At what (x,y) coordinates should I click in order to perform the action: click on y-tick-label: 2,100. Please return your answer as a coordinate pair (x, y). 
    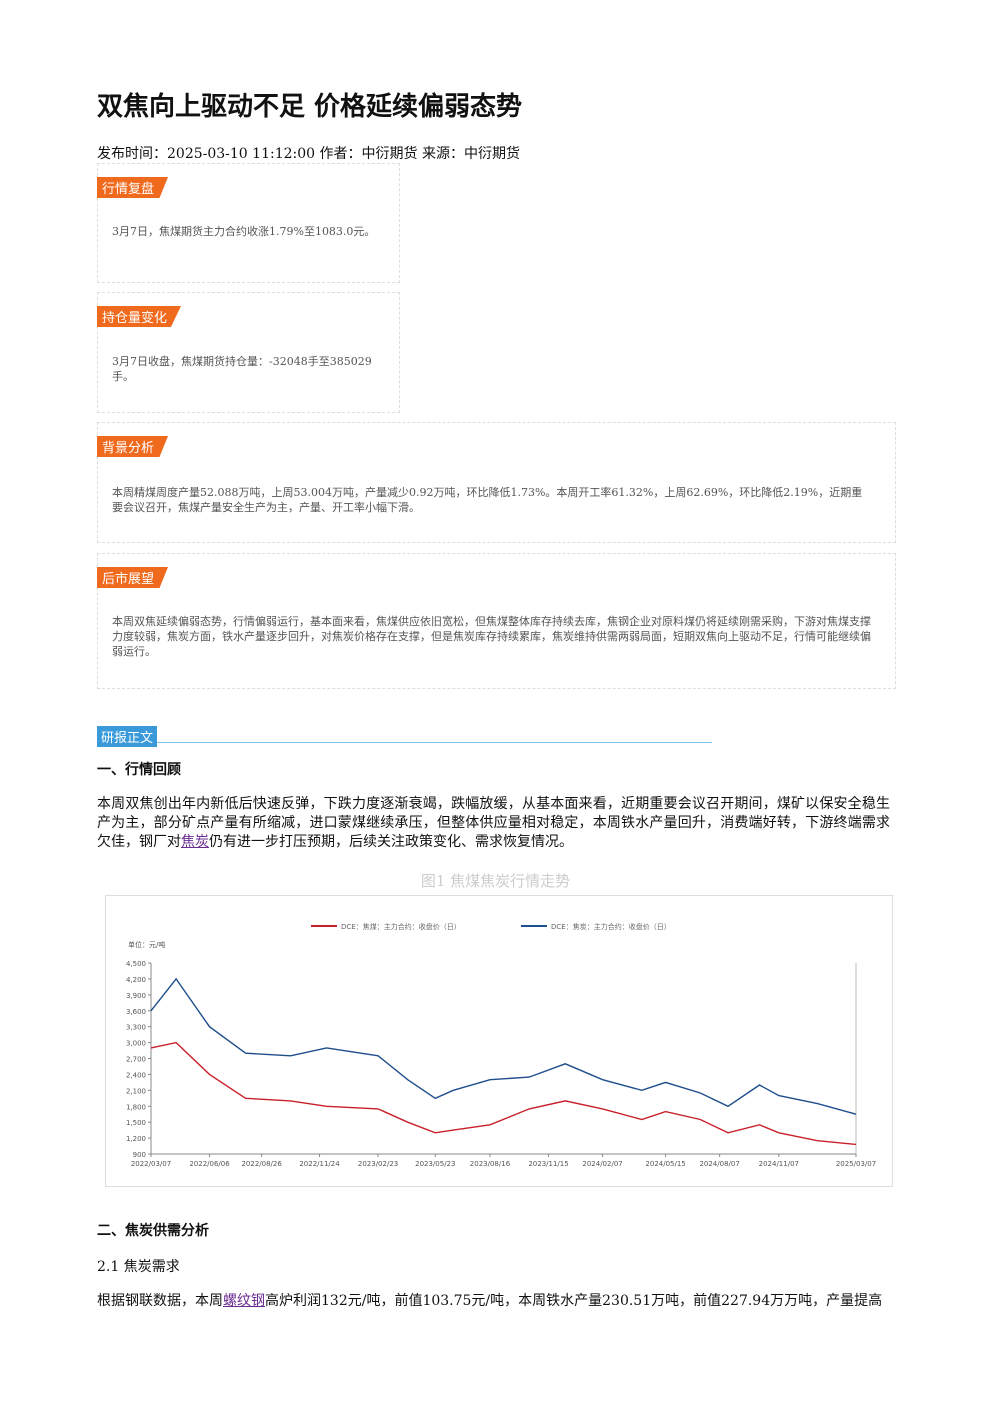
    Looking at the image, I should click on (136, 1091).